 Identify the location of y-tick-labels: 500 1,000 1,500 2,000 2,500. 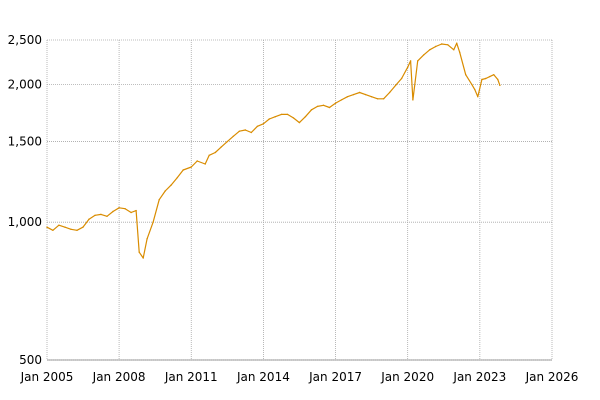
(25, 200).